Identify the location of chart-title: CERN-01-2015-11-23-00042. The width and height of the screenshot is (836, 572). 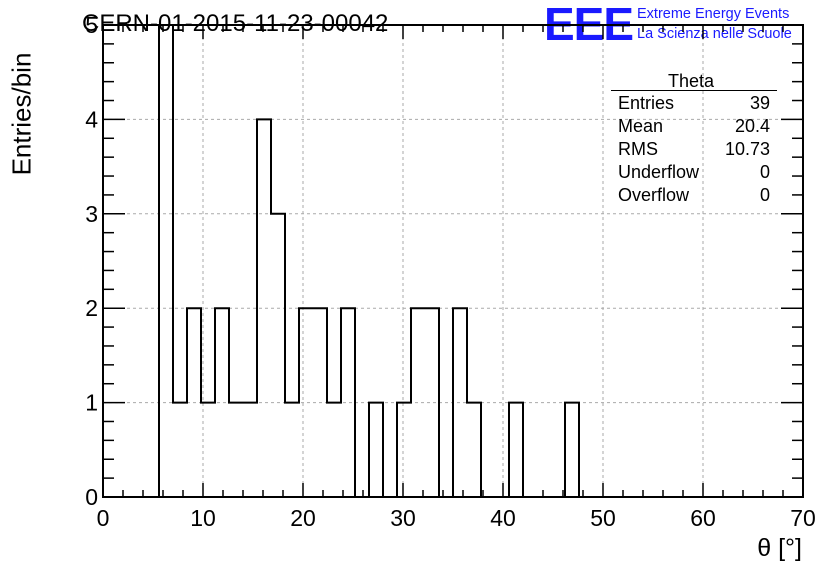
(235, 23).